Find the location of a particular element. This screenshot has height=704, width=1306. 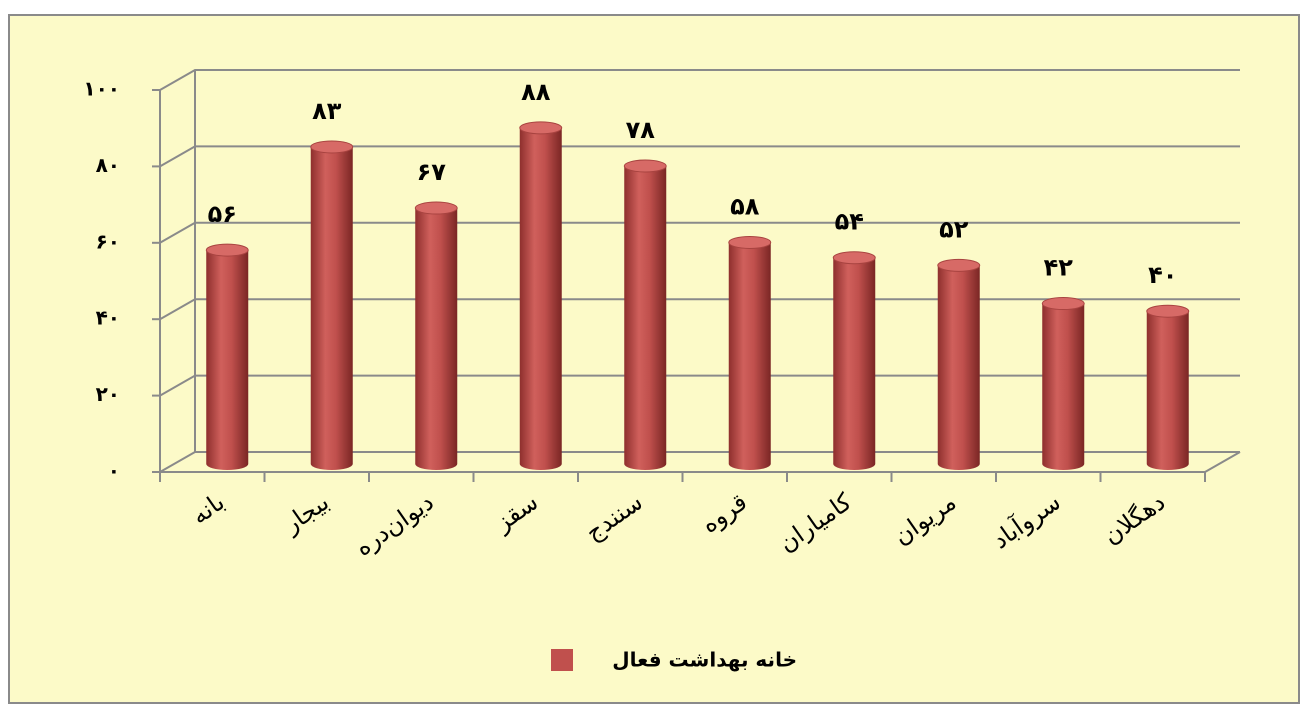

data-label: ۶۷ is located at coordinates (432, 172).